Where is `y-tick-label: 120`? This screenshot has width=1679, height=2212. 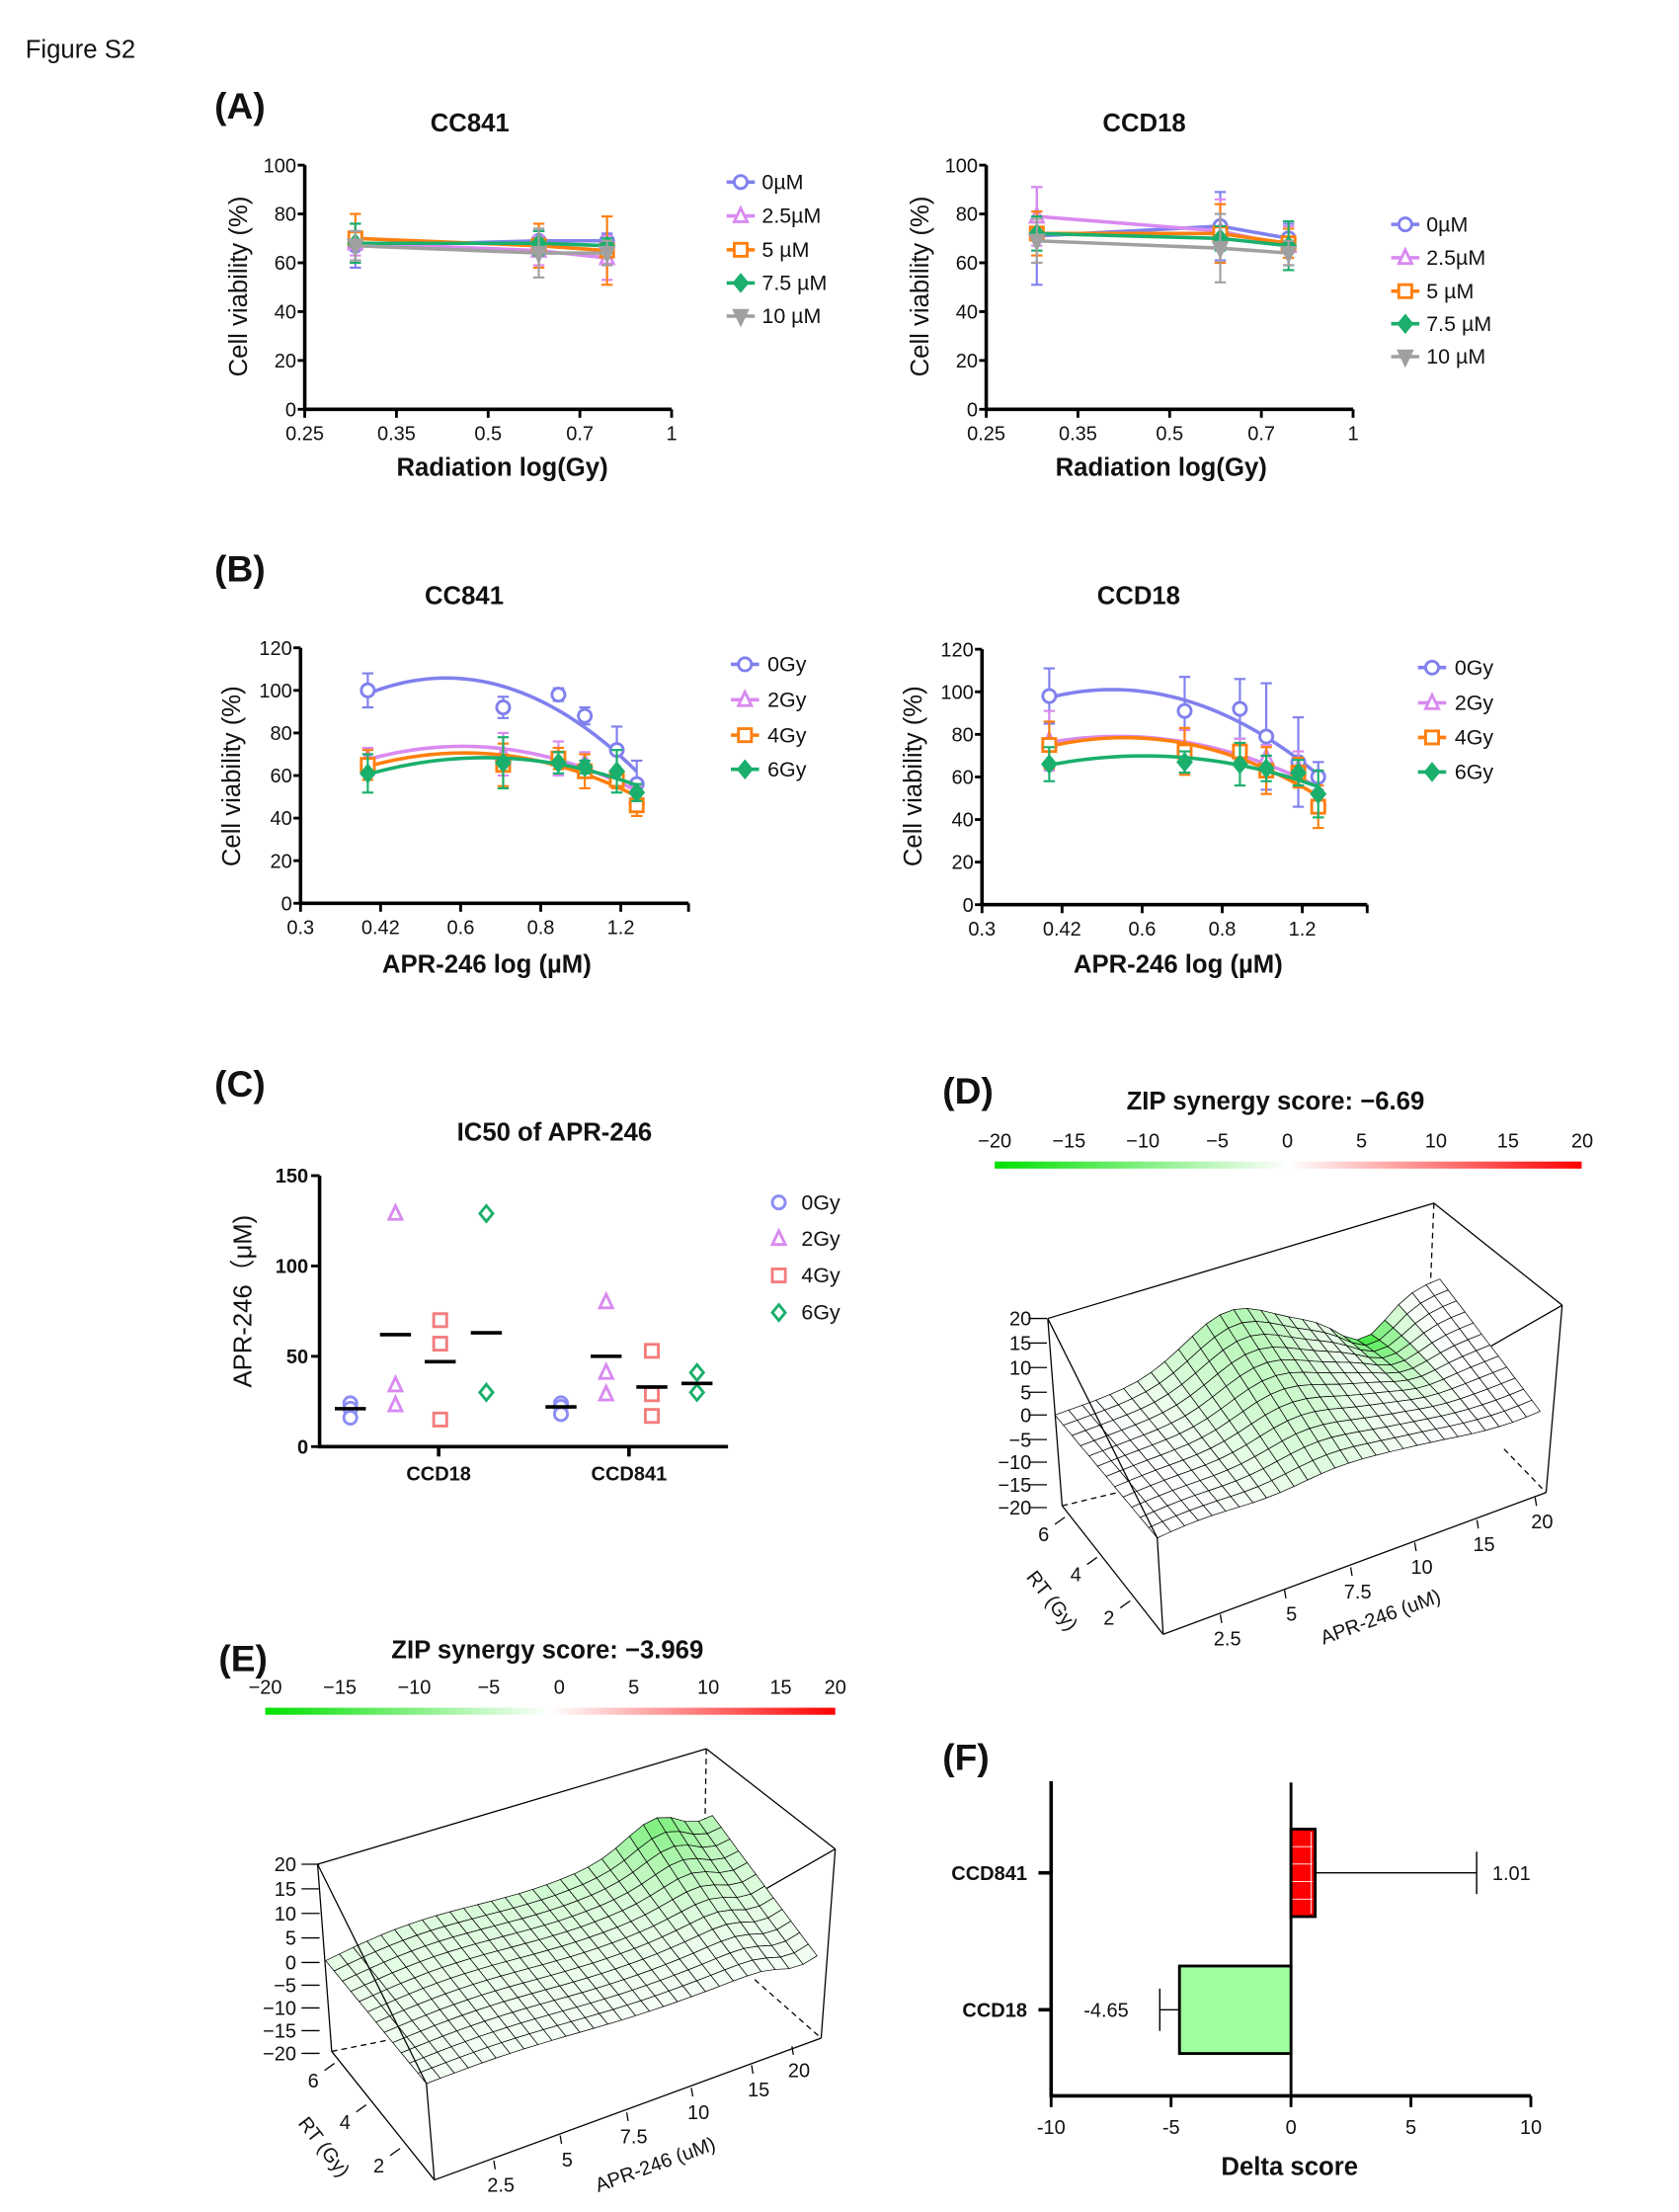 y-tick-label: 120 is located at coordinates (957, 650).